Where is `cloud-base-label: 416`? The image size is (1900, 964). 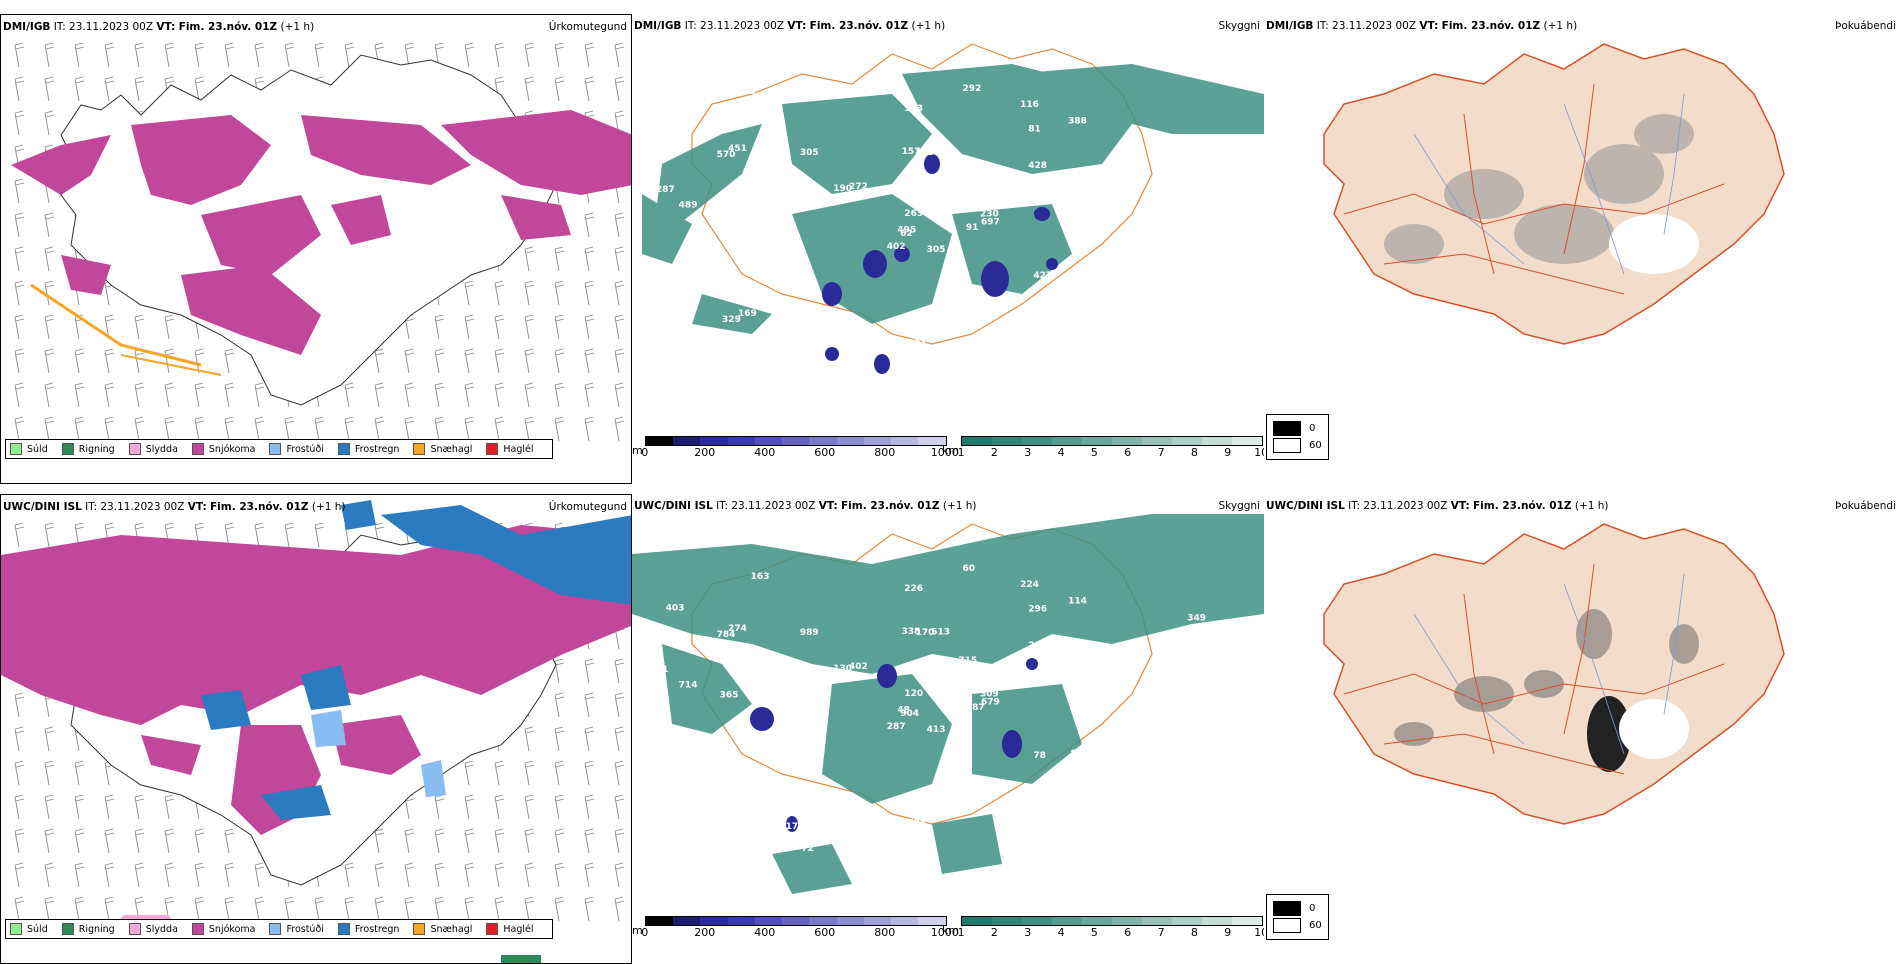 cloud-base-label: 416 is located at coordinates (991, 205).